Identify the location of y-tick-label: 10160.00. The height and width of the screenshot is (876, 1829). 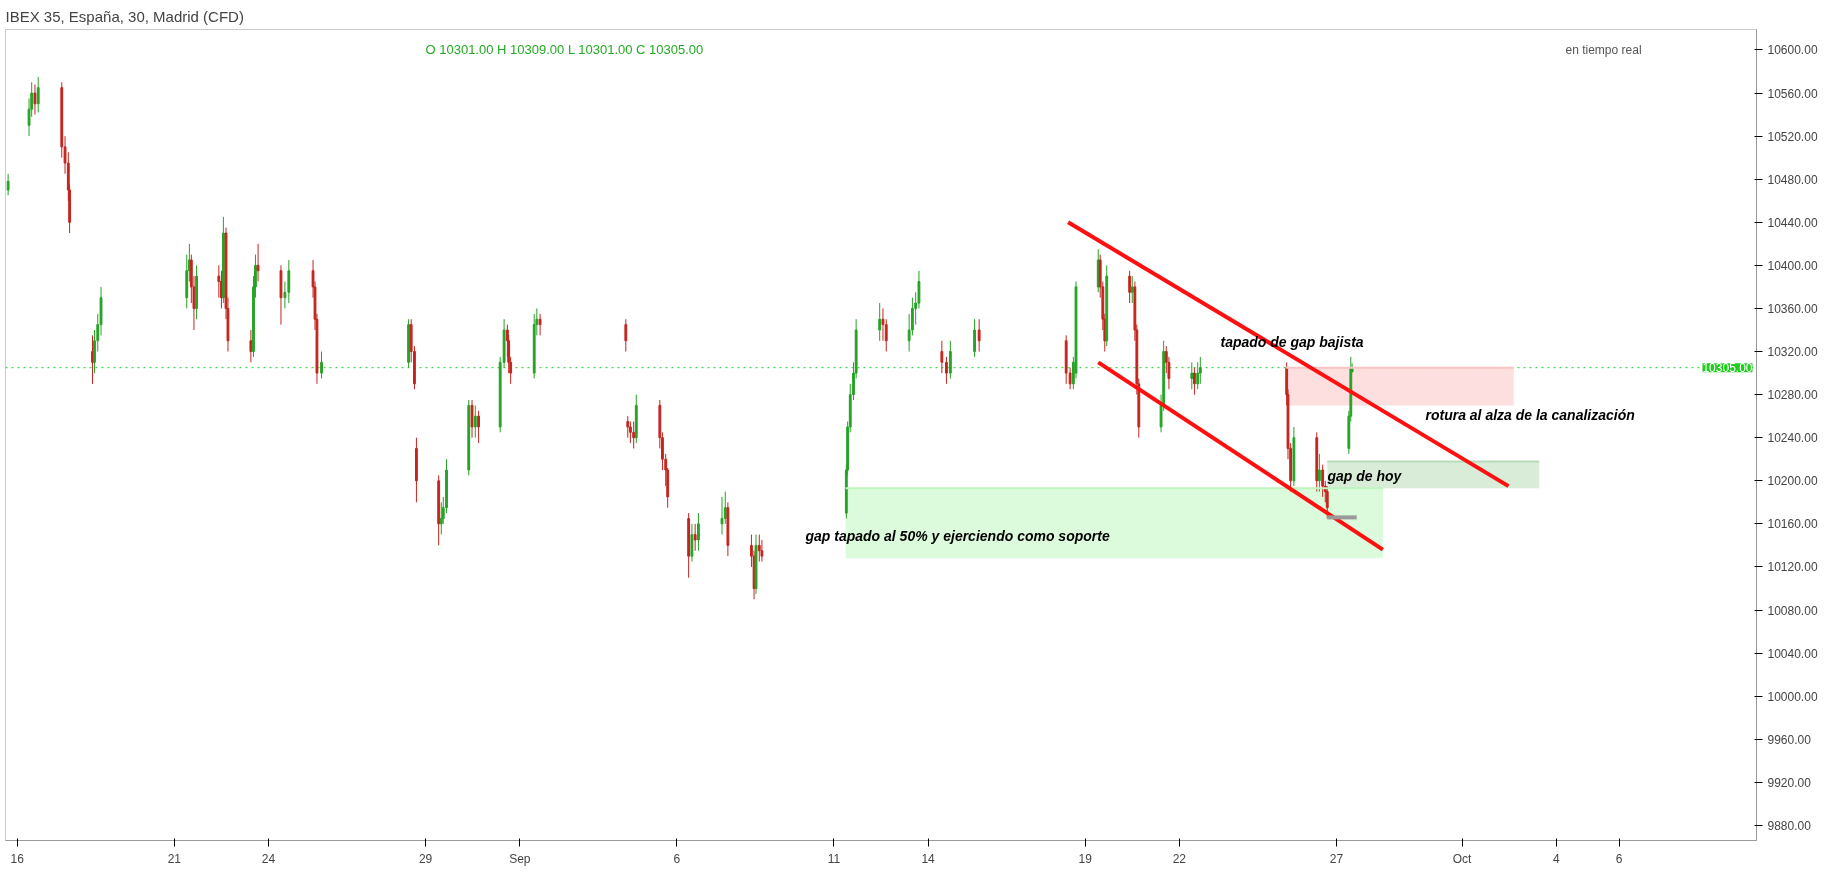
(1792, 524).